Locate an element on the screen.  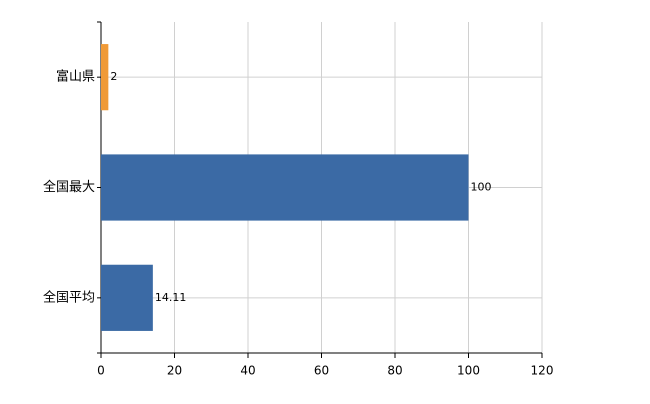
x-tick-label: 0 is located at coordinates (101, 371).